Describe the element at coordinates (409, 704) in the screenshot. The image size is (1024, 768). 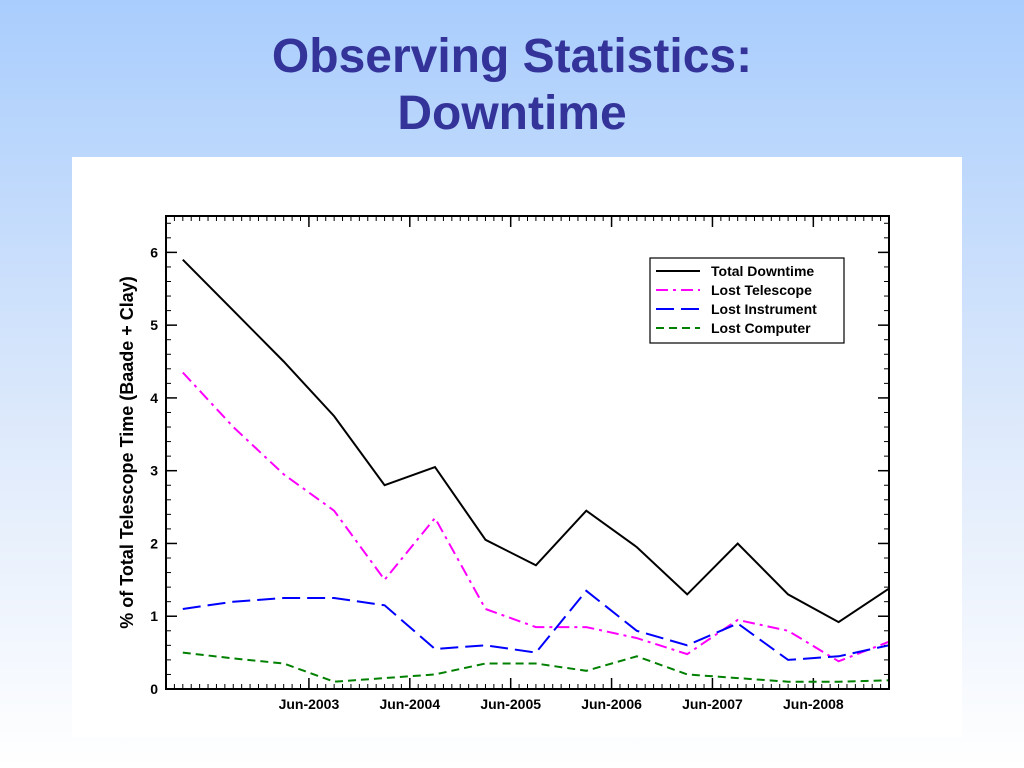
I see `x-tick-label: Jun-2004` at that location.